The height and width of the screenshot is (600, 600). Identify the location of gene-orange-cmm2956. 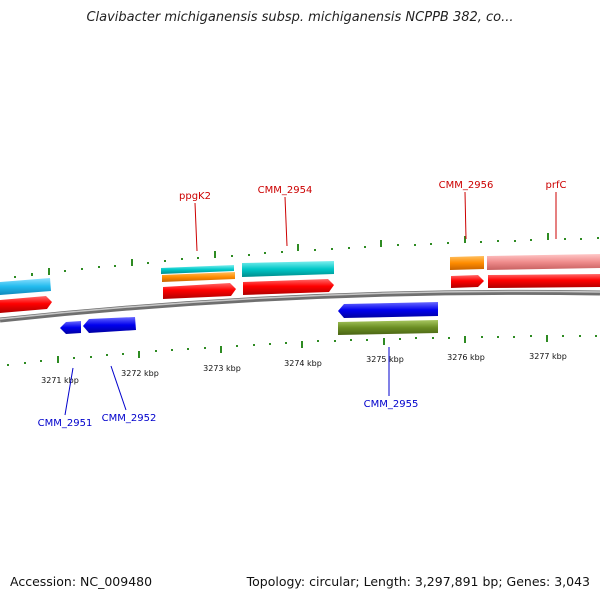
(467, 263).